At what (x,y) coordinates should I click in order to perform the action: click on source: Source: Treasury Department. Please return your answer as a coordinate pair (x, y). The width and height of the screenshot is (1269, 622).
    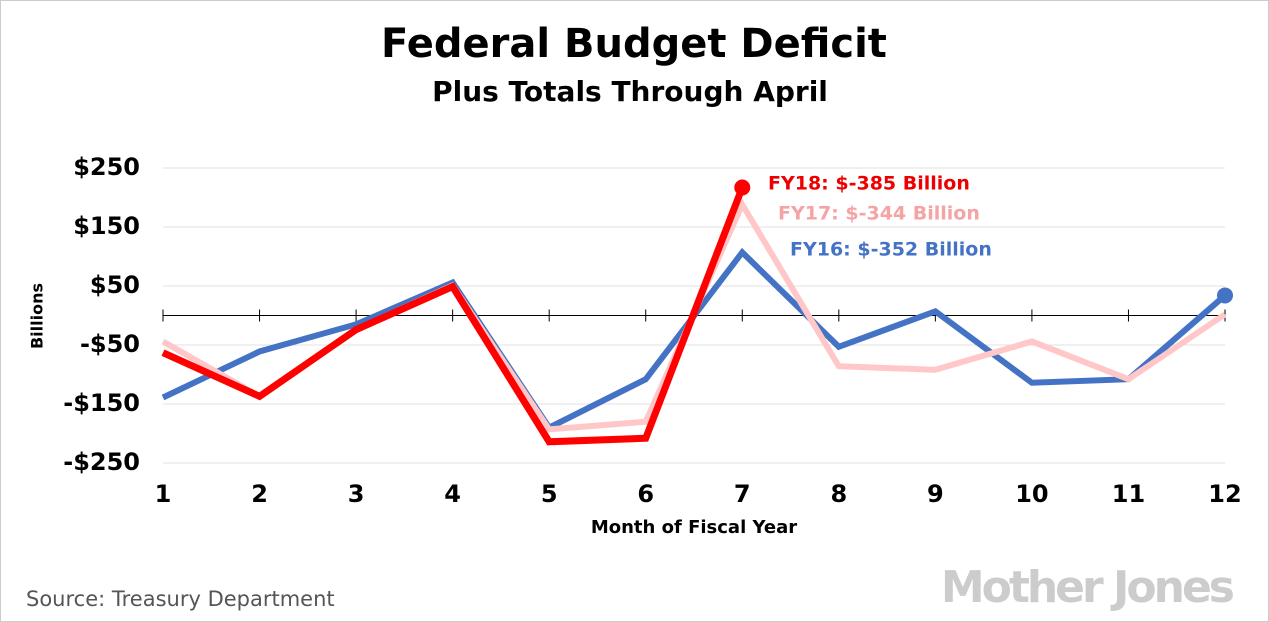
    Looking at the image, I should click on (180, 599).